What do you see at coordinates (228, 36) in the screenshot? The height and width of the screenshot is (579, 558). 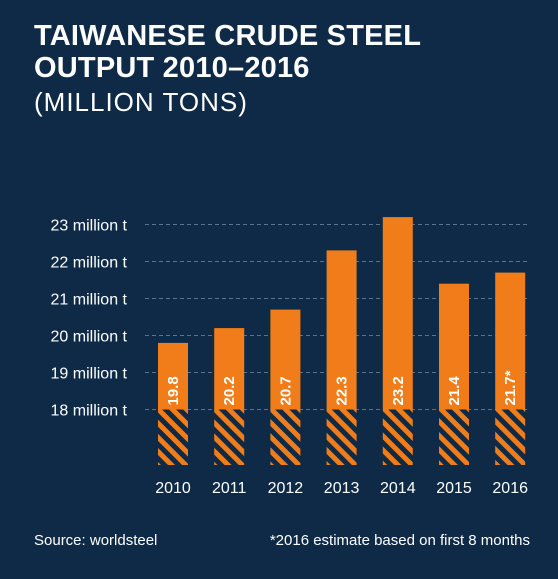 I see `title-line-1: TAIWANESE CRUDE STEEL` at bounding box center [228, 36].